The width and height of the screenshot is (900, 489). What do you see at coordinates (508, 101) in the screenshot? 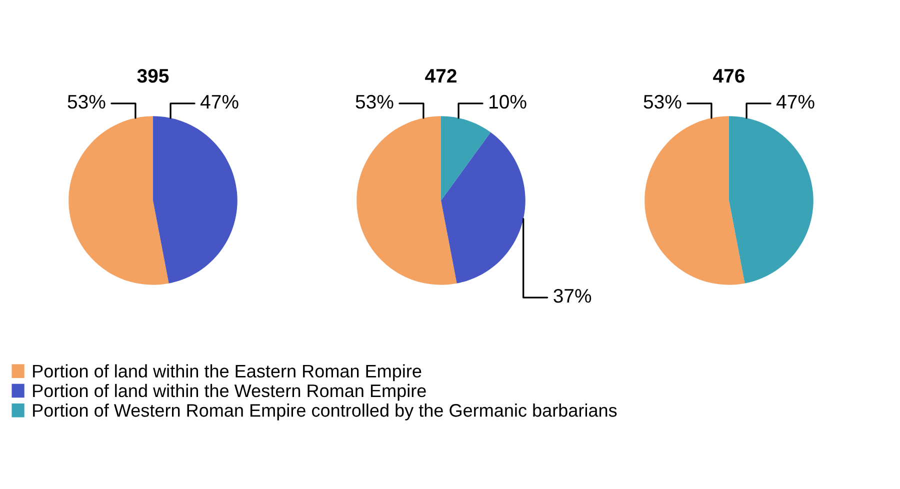
I see `data-label: 10%` at bounding box center [508, 101].